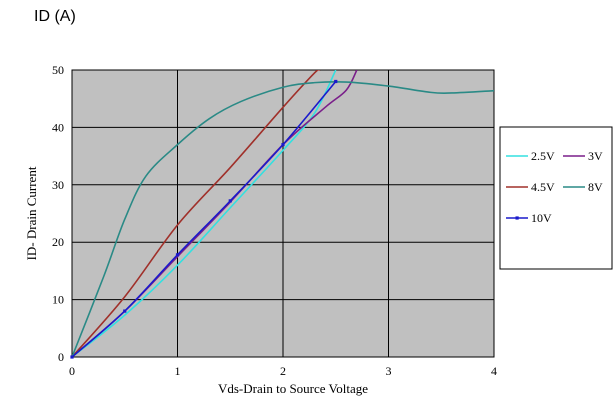  What do you see at coordinates (595, 156) in the screenshot?
I see `legend-label: 3V` at bounding box center [595, 156].